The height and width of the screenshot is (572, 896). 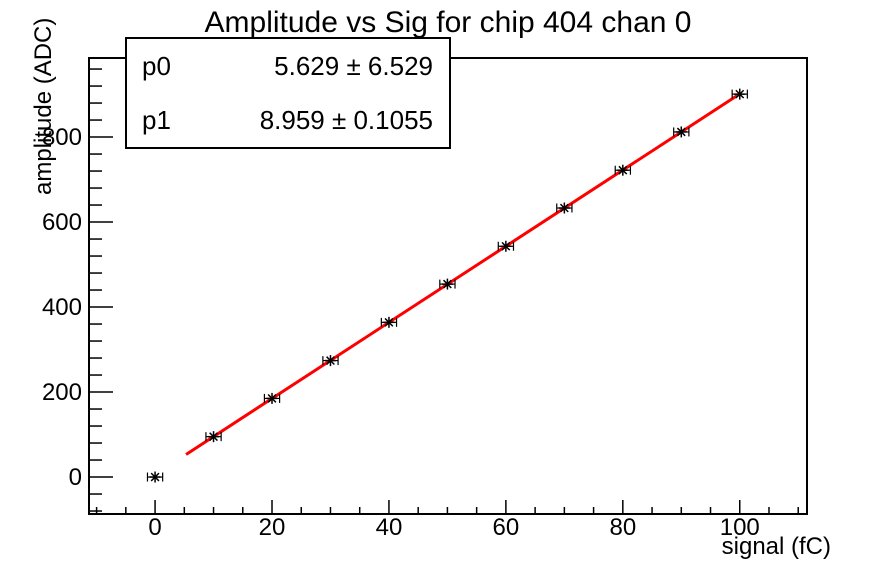 I want to click on y-axis-title: amplitude (ADC), so click(x=43, y=106).